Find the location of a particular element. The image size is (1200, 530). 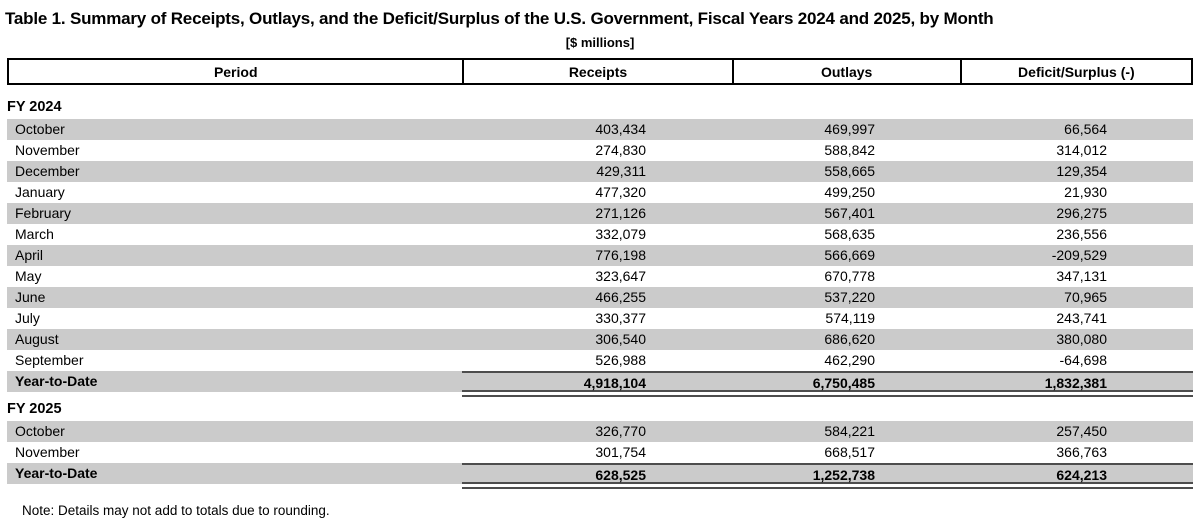

deficit-cell: 257,450 is located at coordinates (1081, 431).